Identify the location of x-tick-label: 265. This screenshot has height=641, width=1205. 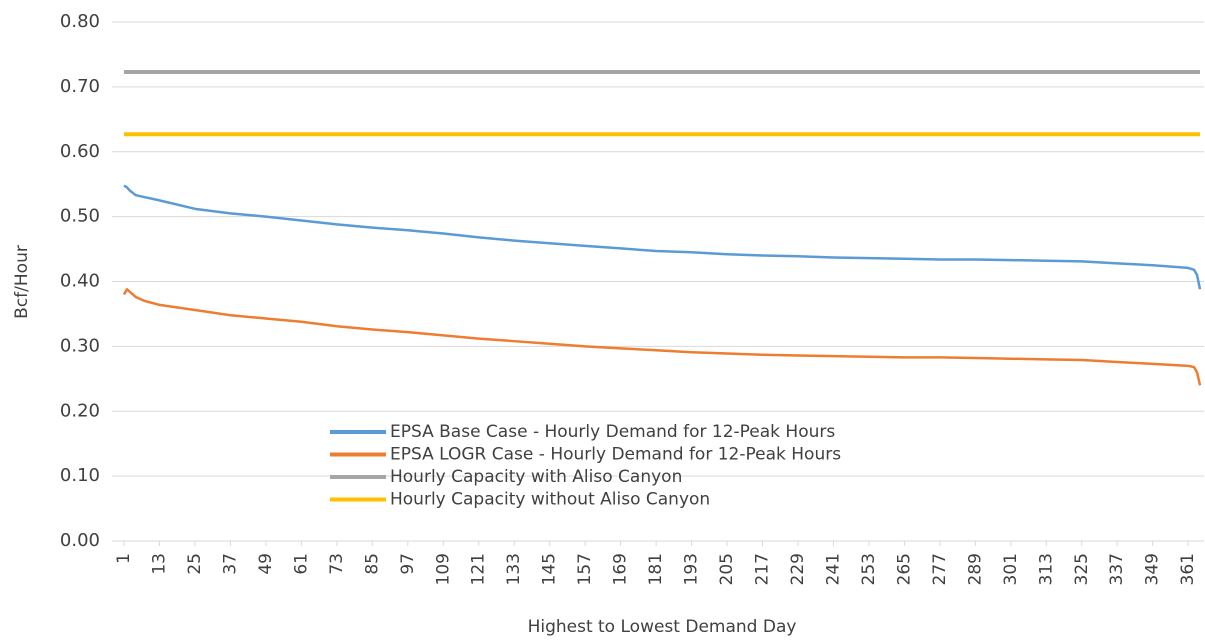
(904, 569).